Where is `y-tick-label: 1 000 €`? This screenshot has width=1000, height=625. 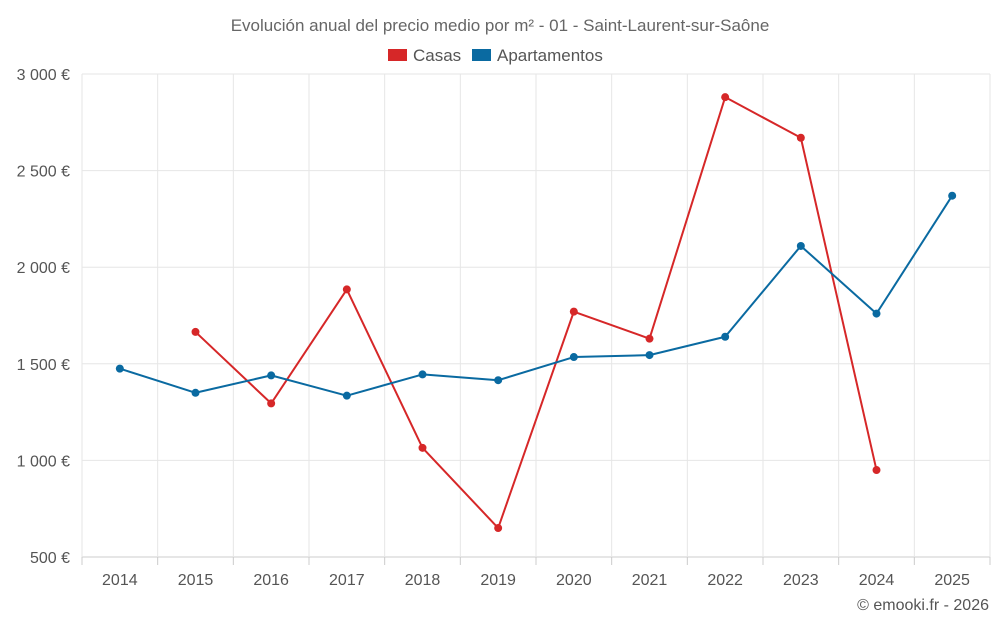
y-tick-label: 1 000 € is located at coordinates (43, 461).